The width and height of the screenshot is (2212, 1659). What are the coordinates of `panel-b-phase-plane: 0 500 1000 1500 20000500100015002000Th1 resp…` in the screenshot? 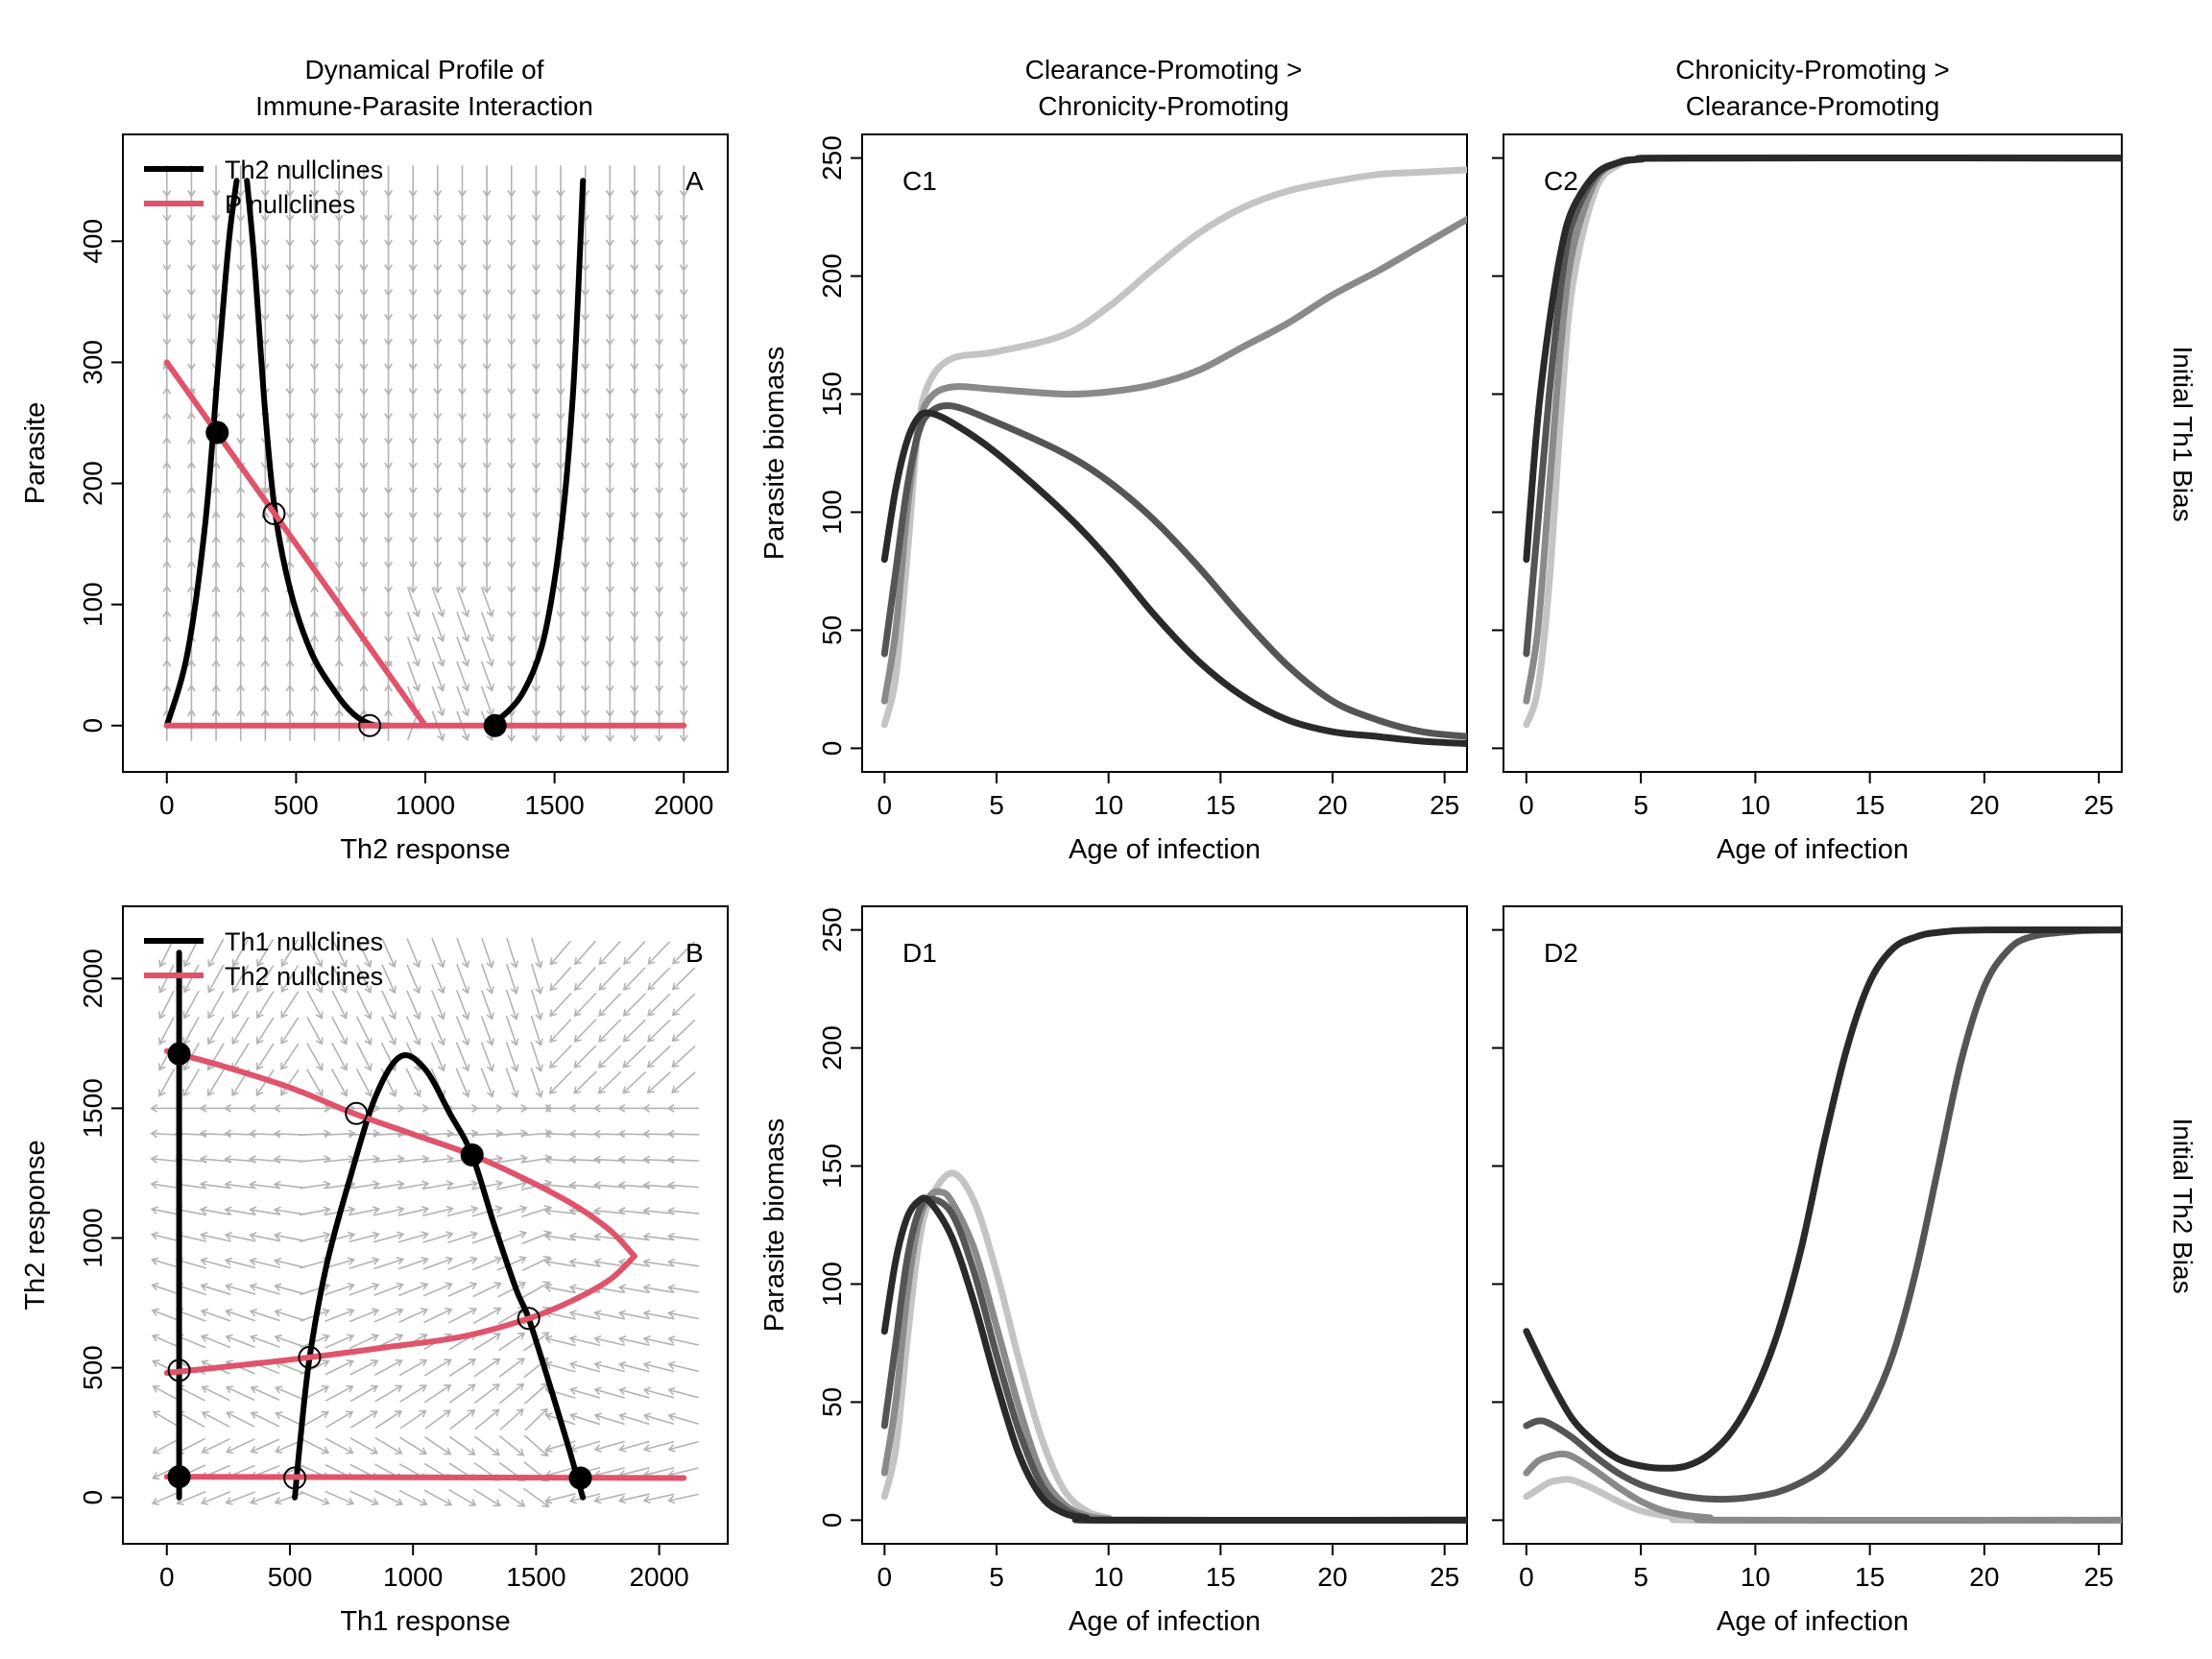 It's located at (374, 1271).